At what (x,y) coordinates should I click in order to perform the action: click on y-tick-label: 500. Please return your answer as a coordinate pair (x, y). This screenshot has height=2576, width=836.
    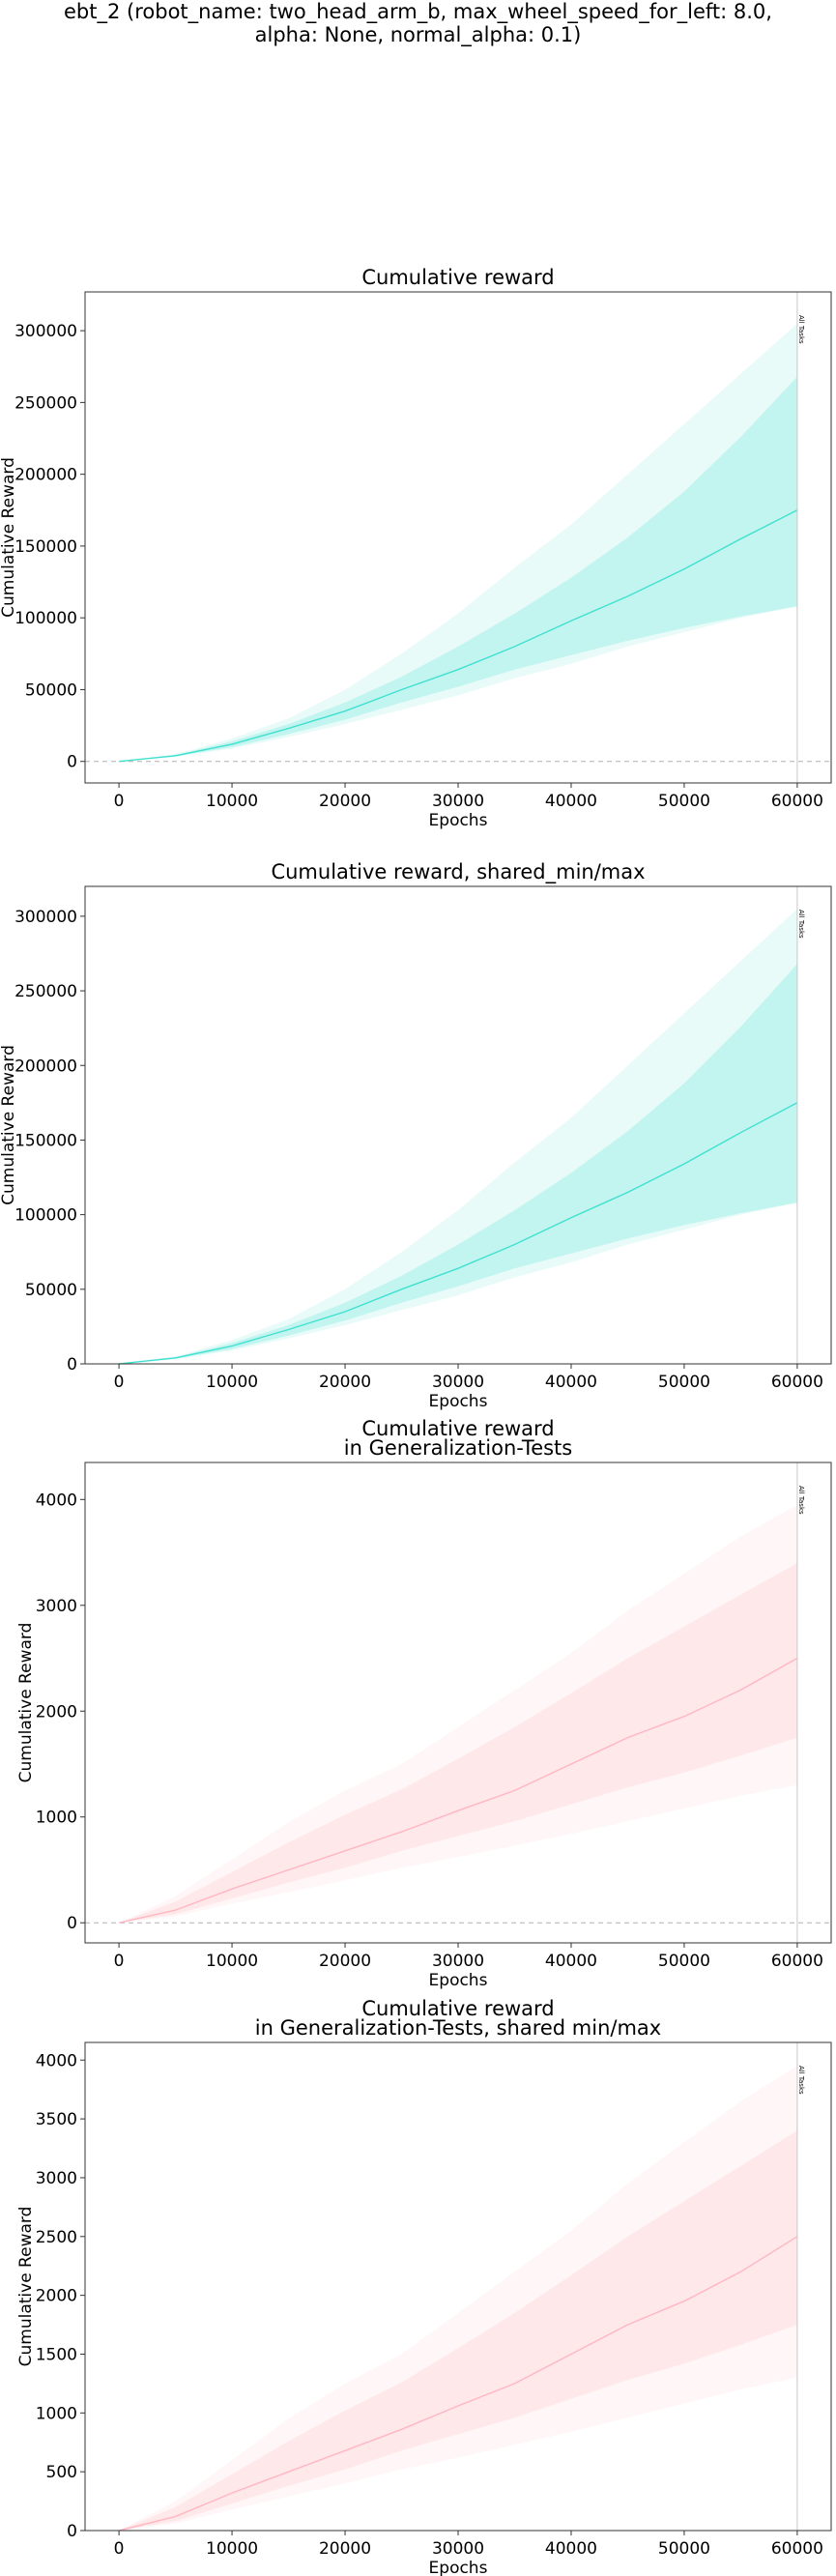
    Looking at the image, I should click on (62, 2472).